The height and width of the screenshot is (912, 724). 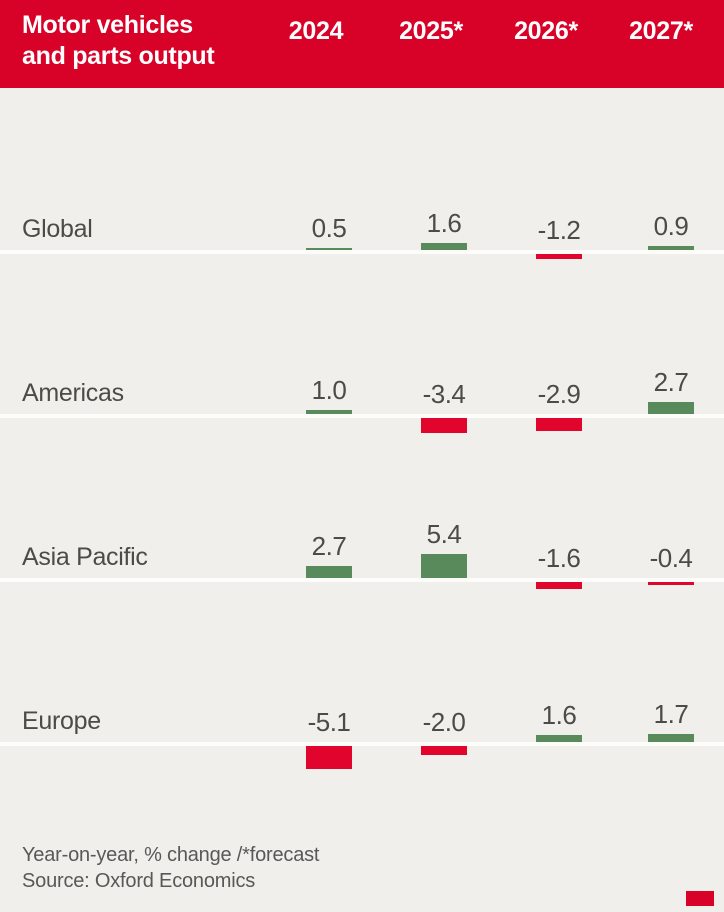 I want to click on chart-note: Year-on-year, % change /*forecast, so click(x=171, y=855).